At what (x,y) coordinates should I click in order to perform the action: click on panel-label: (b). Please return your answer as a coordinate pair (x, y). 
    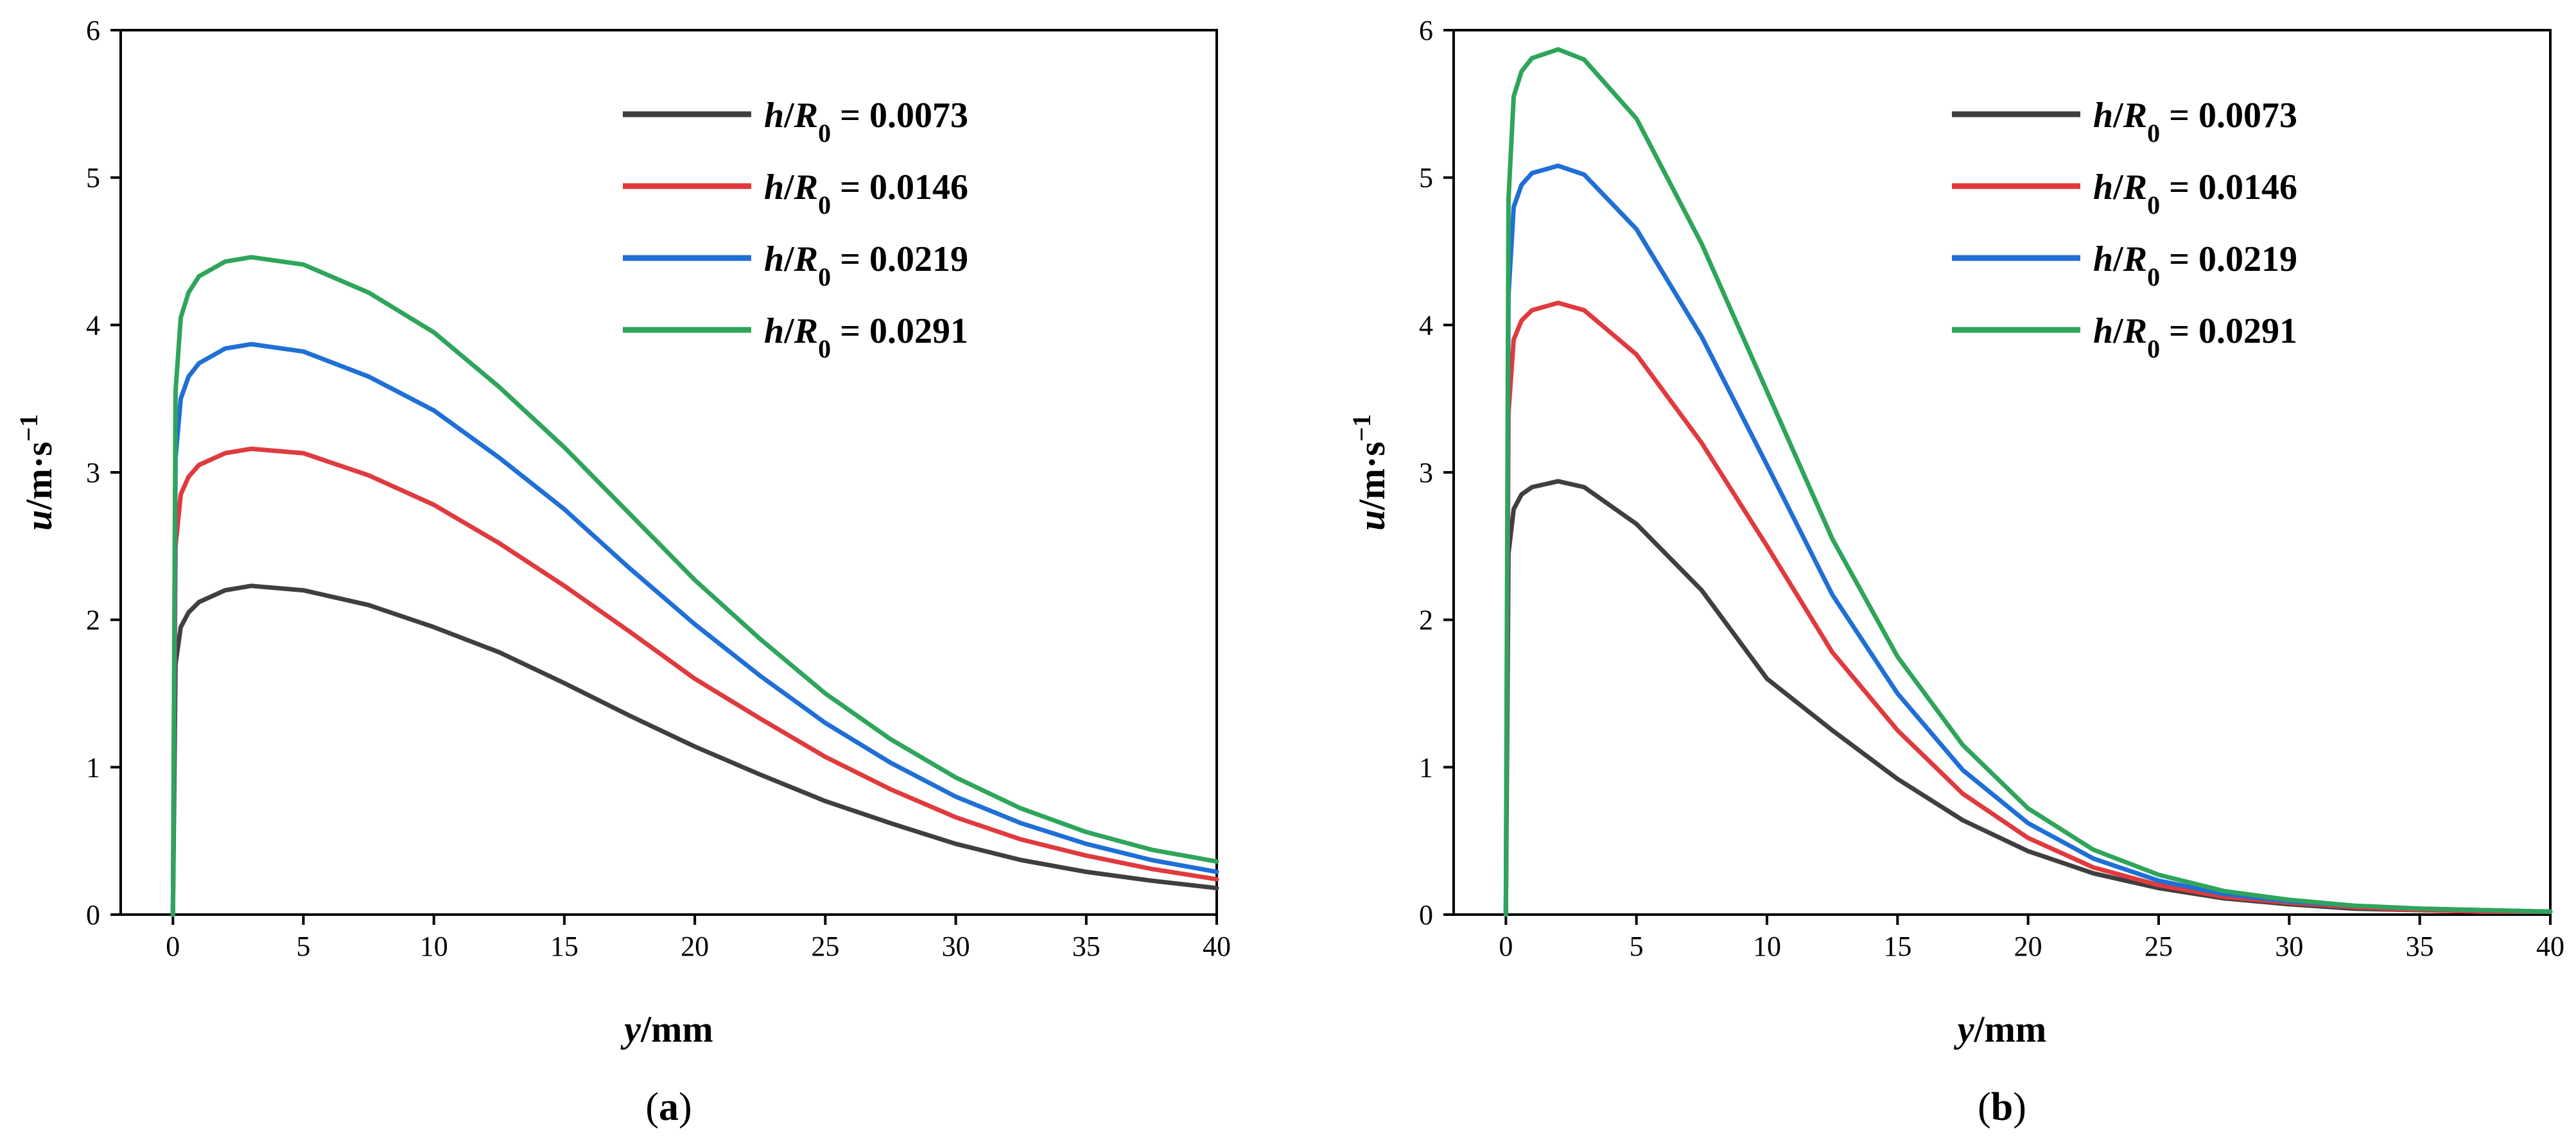
    Looking at the image, I should click on (2002, 1107).